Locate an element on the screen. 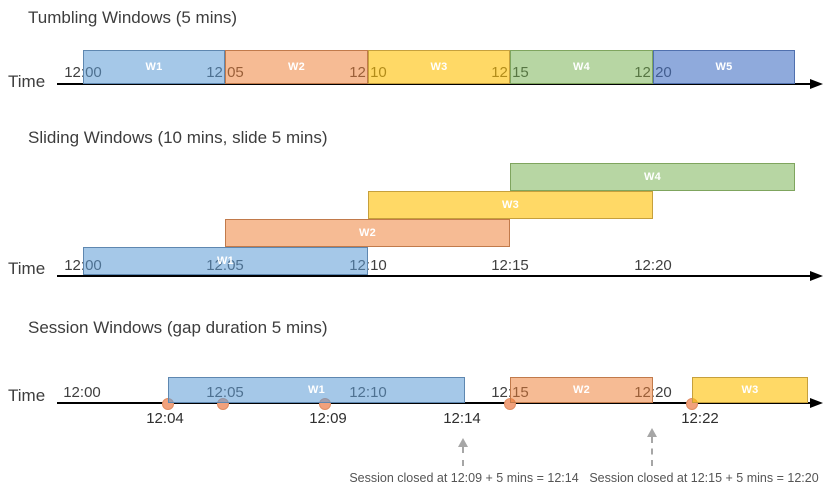 This screenshot has height=498, width=829. window-bar-tumbling-w1: W1 is located at coordinates (154, 67).